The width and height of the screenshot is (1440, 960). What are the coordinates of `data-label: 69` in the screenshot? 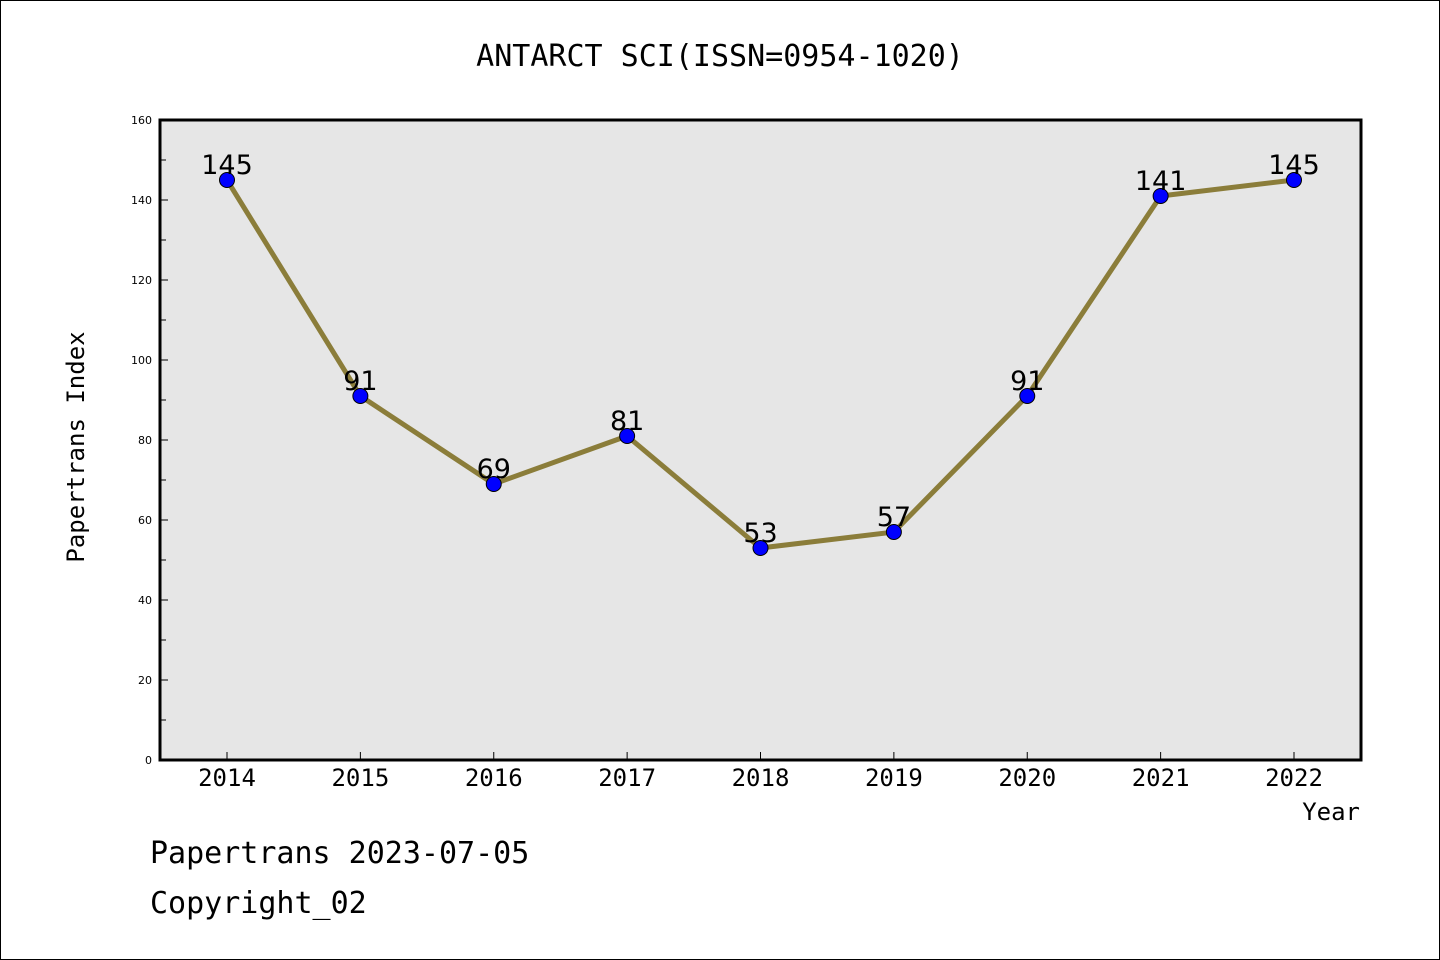 It's located at (494, 469).